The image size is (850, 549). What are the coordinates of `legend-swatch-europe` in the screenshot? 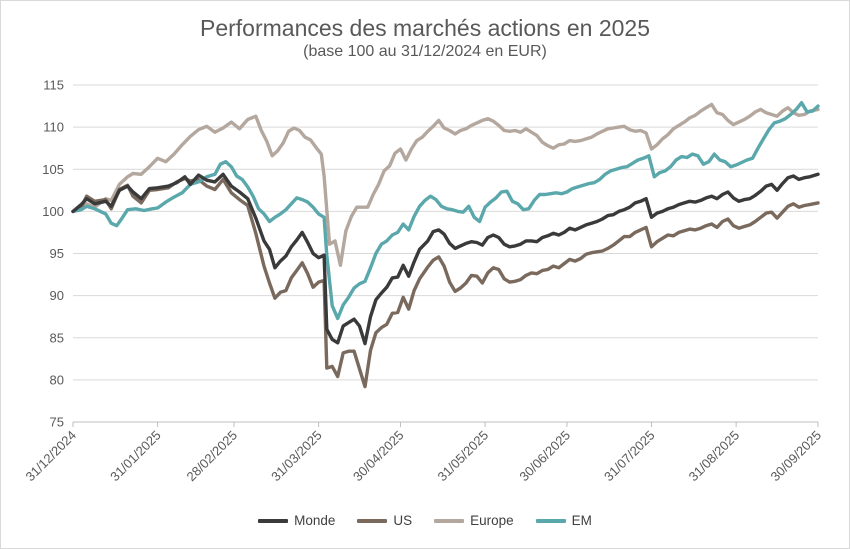 It's located at (449, 520).